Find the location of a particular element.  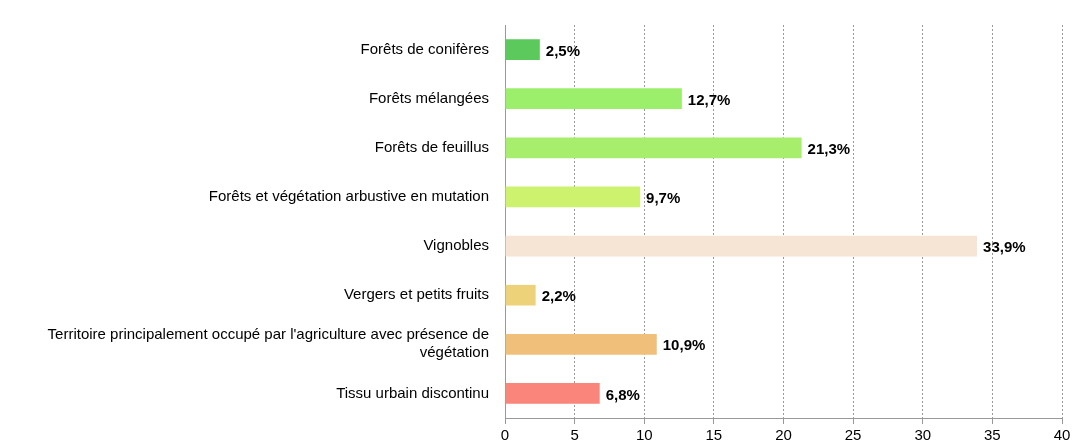

data-label: 2,2% is located at coordinates (558, 296).